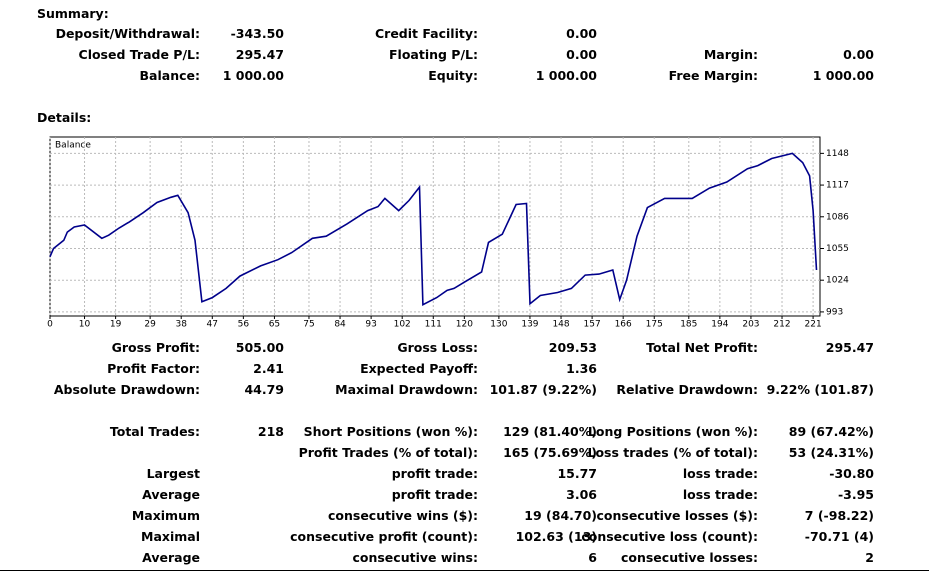  What do you see at coordinates (264, 389) in the screenshot?
I see `field-value: 44.79` at bounding box center [264, 389].